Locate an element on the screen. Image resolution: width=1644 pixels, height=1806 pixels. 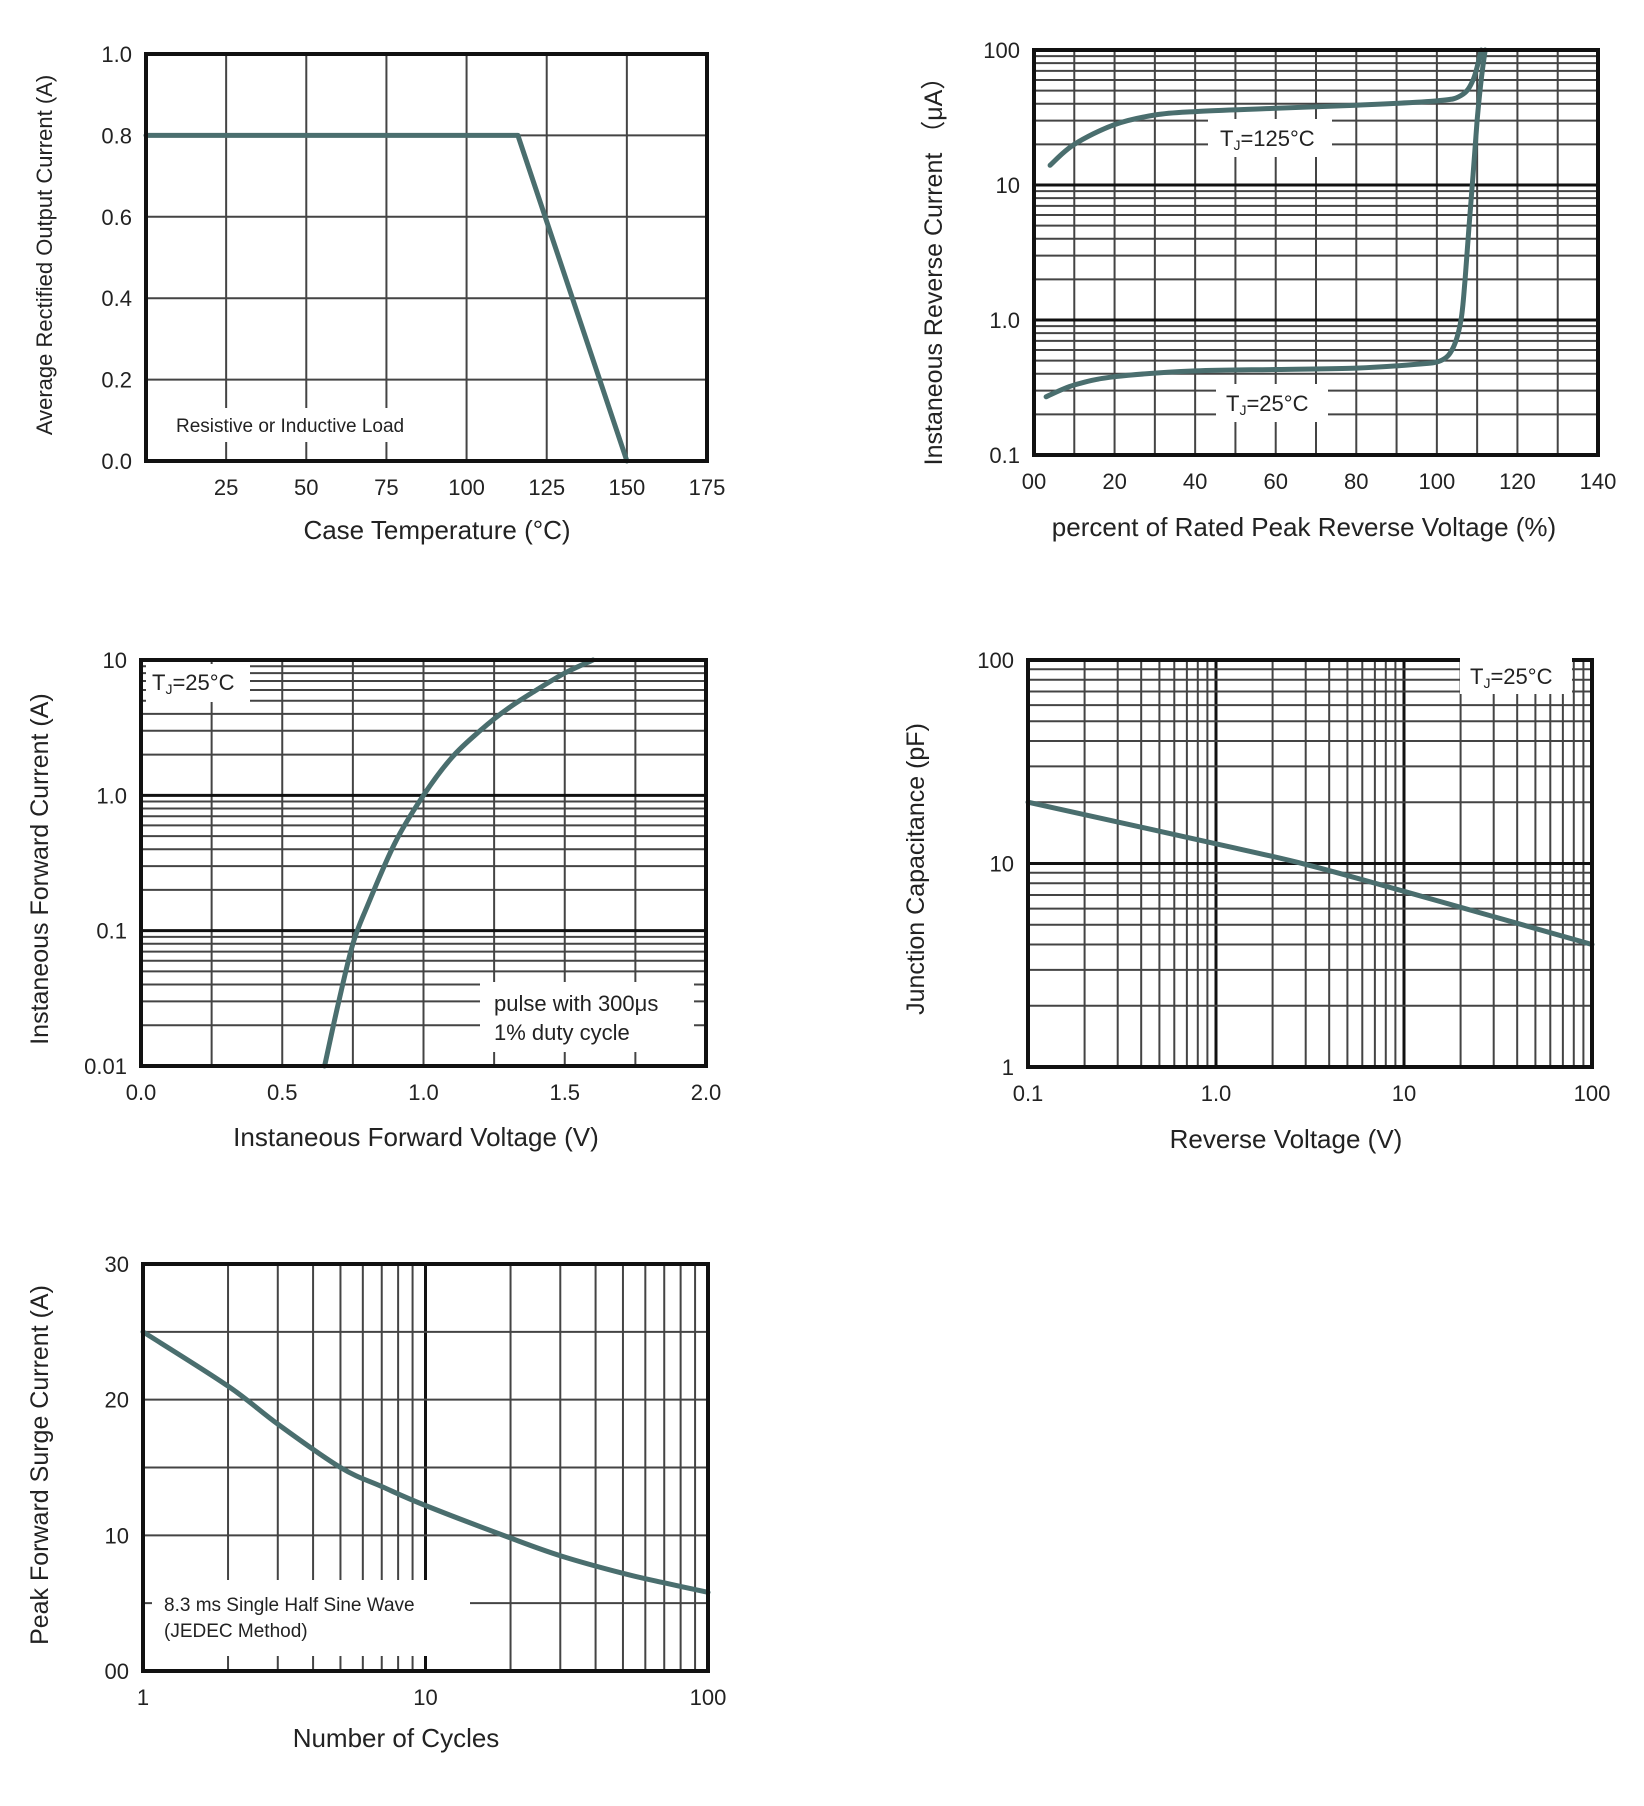
reverse-current-y-tick-labels: 0.1 1.0 10 100 is located at coordinates (1001, 253).